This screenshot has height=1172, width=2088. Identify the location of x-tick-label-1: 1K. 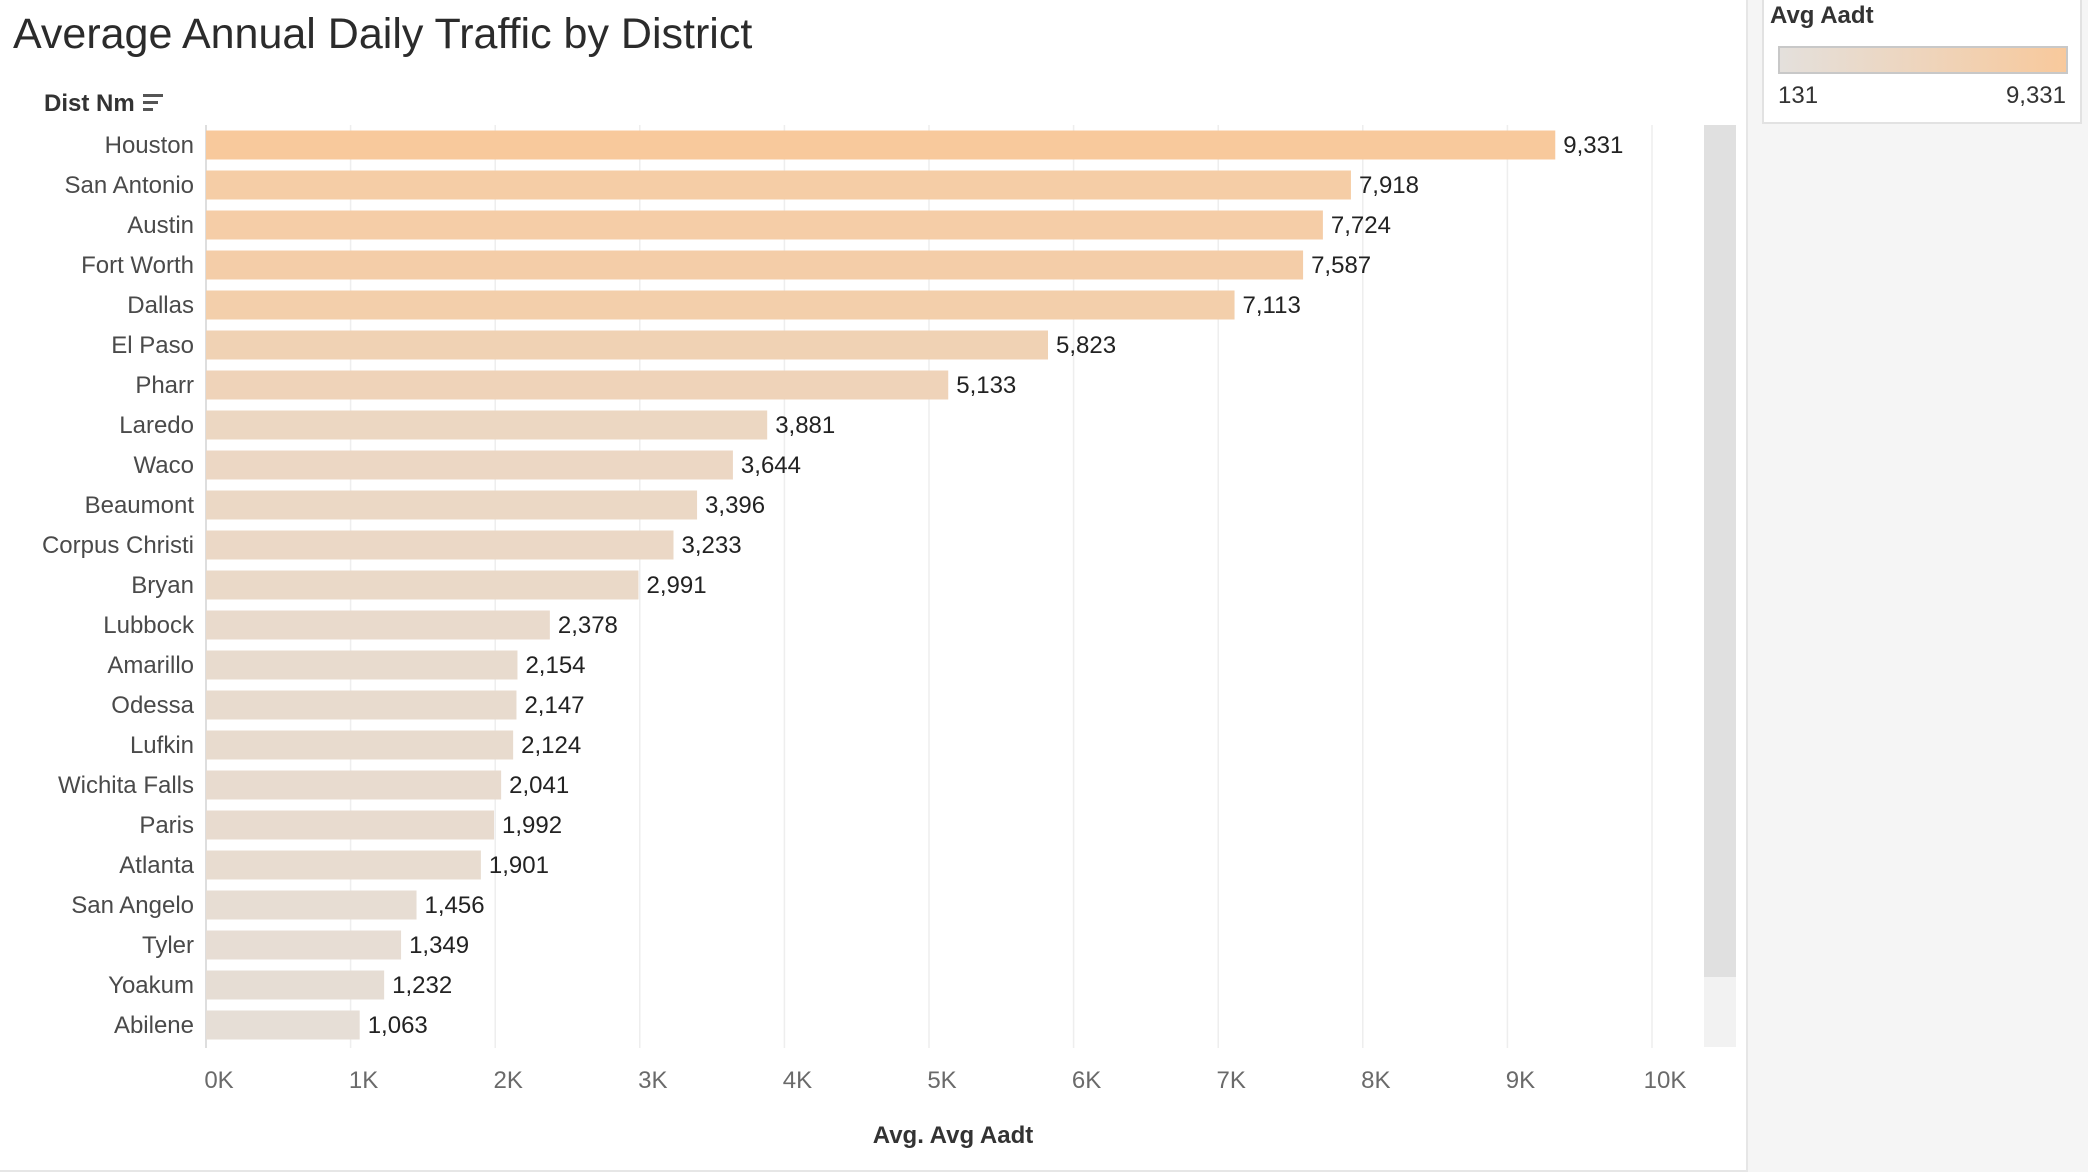
(363, 1080).